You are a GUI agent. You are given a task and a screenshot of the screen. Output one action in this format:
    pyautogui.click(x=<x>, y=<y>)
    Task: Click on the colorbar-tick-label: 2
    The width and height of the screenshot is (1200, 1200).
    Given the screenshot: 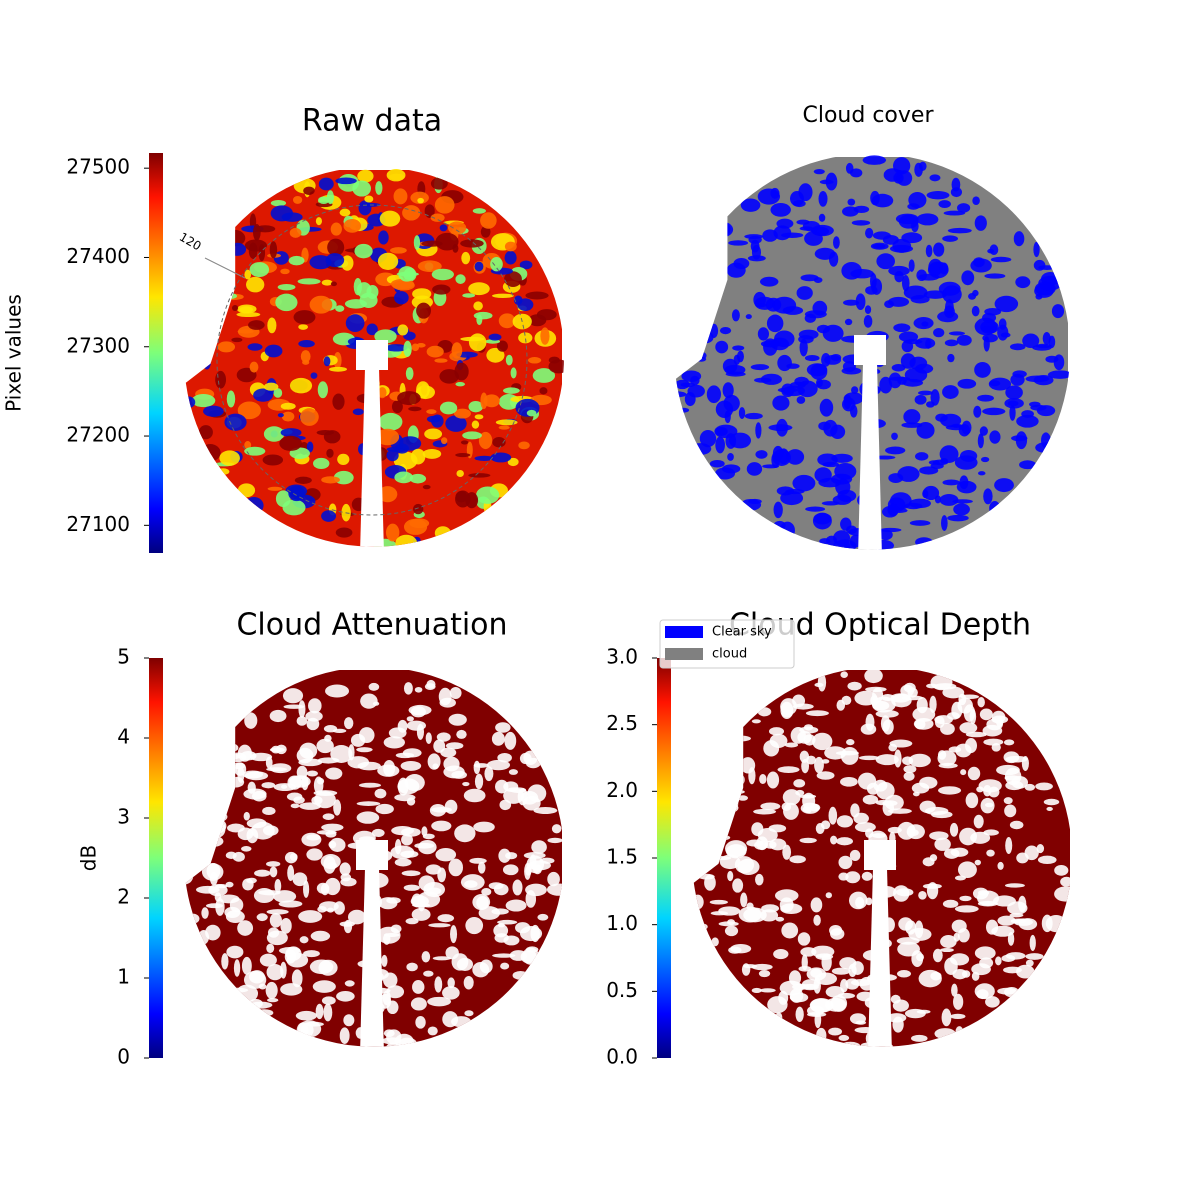 What is the action you would take?
    pyautogui.click(x=123, y=897)
    